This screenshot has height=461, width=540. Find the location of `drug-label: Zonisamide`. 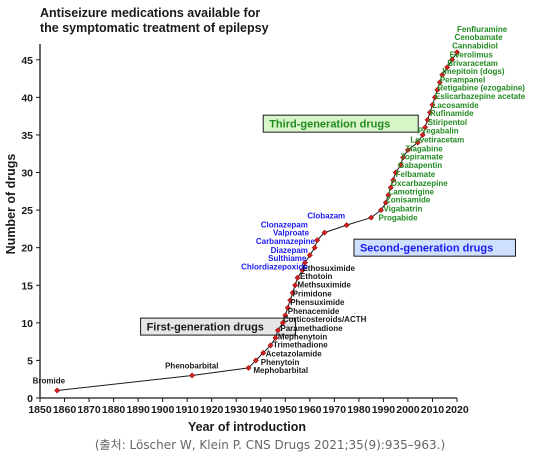

drug-label: Zonisamide is located at coordinates (408, 200).